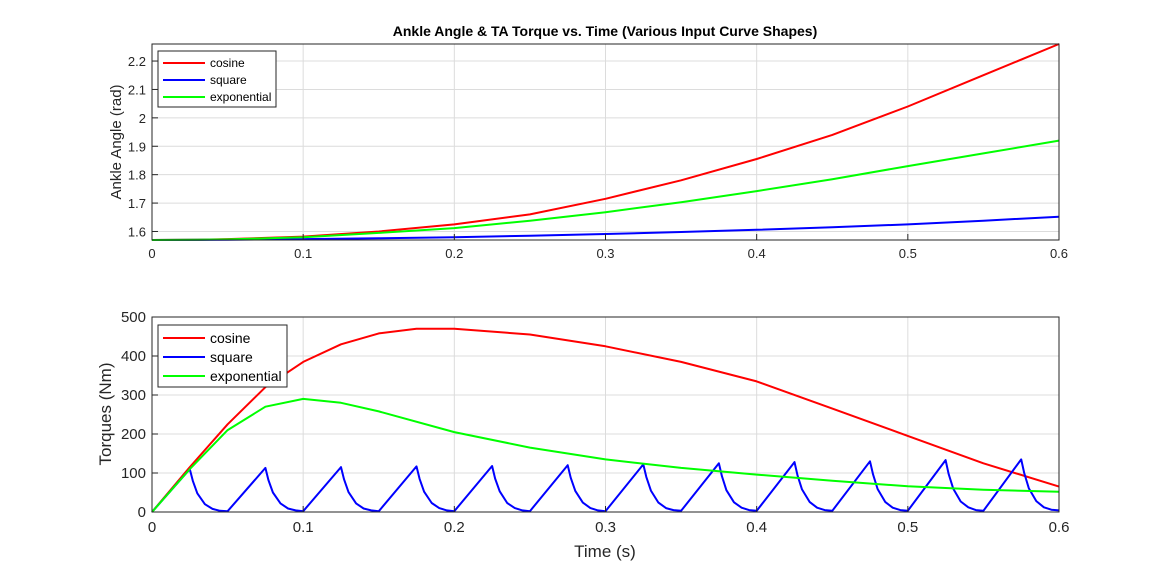 The width and height of the screenshot is (1170, 575). I want to click on torque-y-tick-label: 100, so click(133, 473).